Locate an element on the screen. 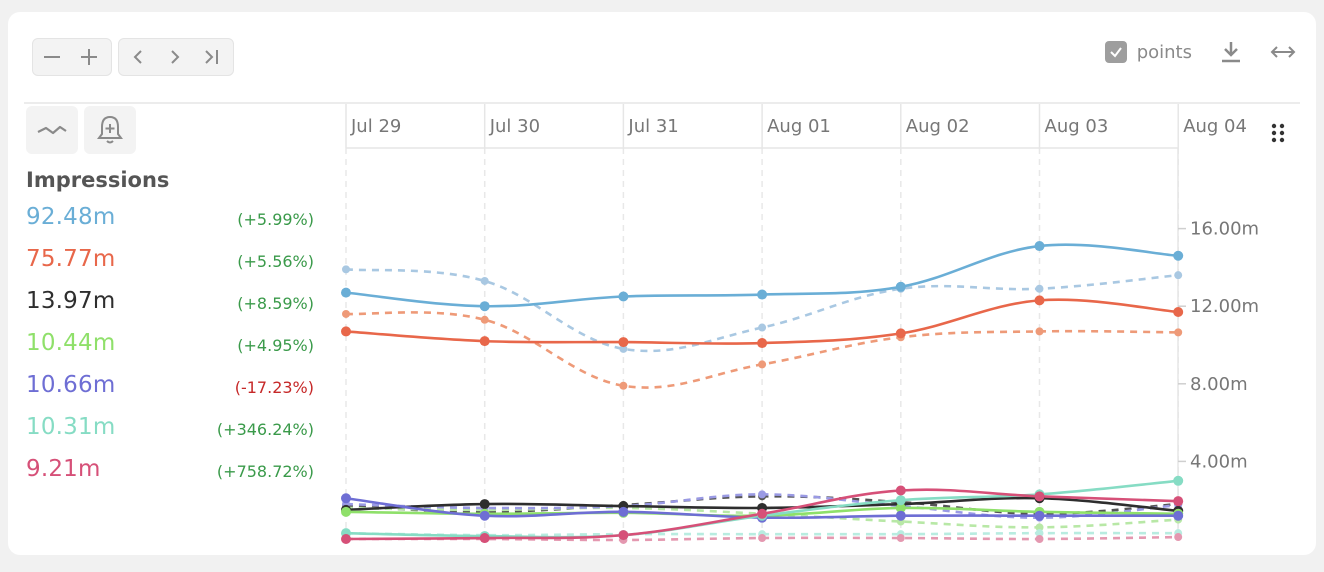 The image size is (1324, 572). y-tick-label: 4.00m is located at coordinates (1219, 461).